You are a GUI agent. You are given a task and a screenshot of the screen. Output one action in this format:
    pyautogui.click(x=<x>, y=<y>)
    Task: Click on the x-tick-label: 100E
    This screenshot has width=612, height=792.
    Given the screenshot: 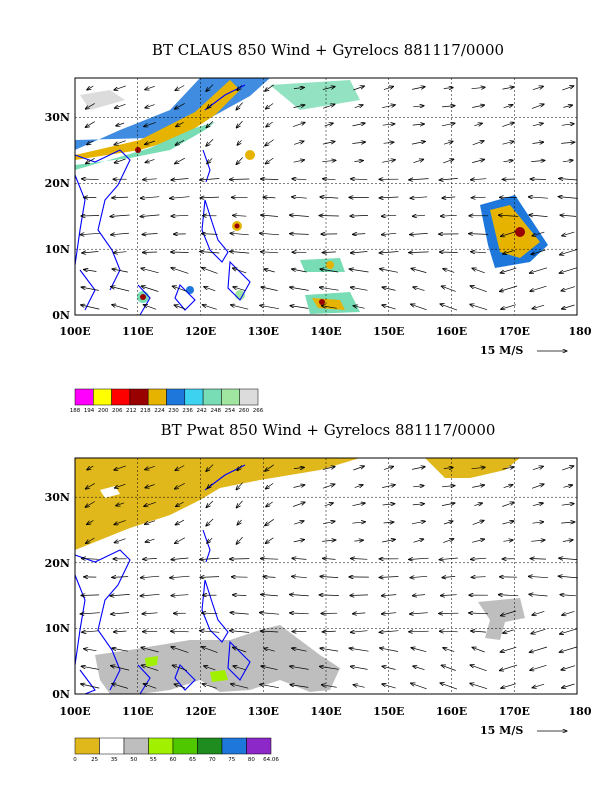 What is the action you would take?
    pyautogui.click(x=74, y=331)
    